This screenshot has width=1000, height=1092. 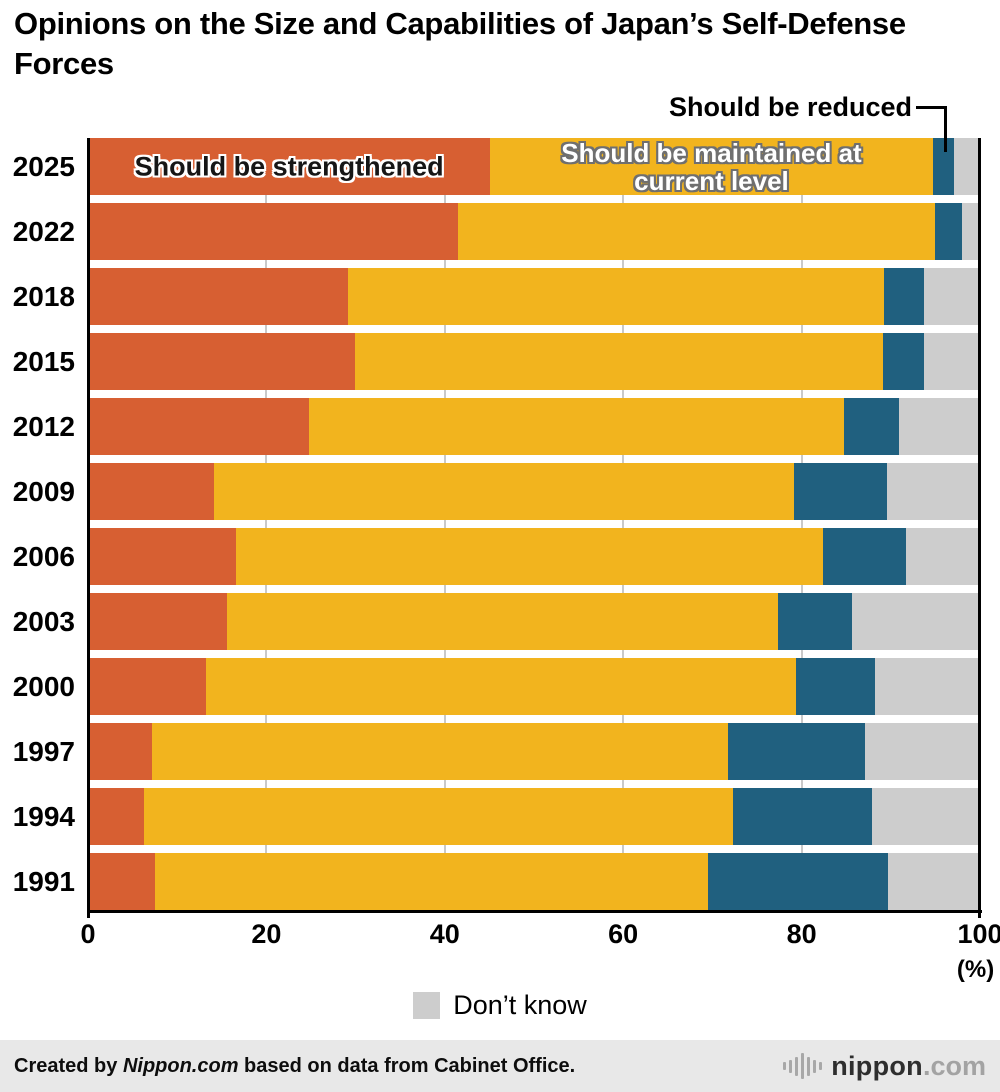 I want to click on bar-row-2022: 2022, so click(x=496, y=231).